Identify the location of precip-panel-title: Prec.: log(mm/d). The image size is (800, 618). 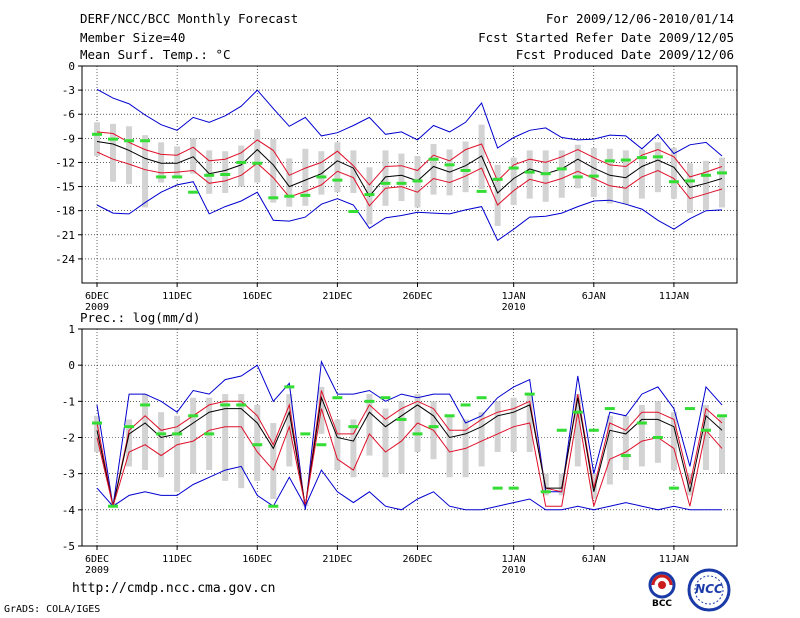
(140, 317).